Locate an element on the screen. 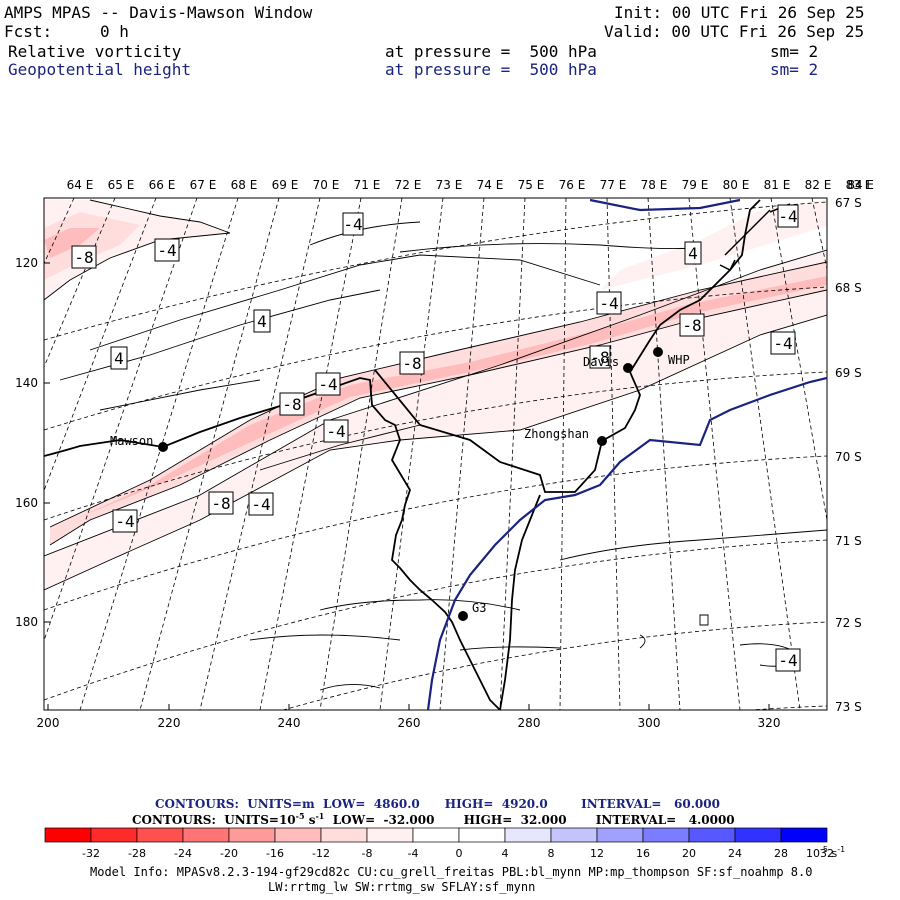 The image size is (900, 900). legend-tick-label: 20 is located at coordinates (689, 853).